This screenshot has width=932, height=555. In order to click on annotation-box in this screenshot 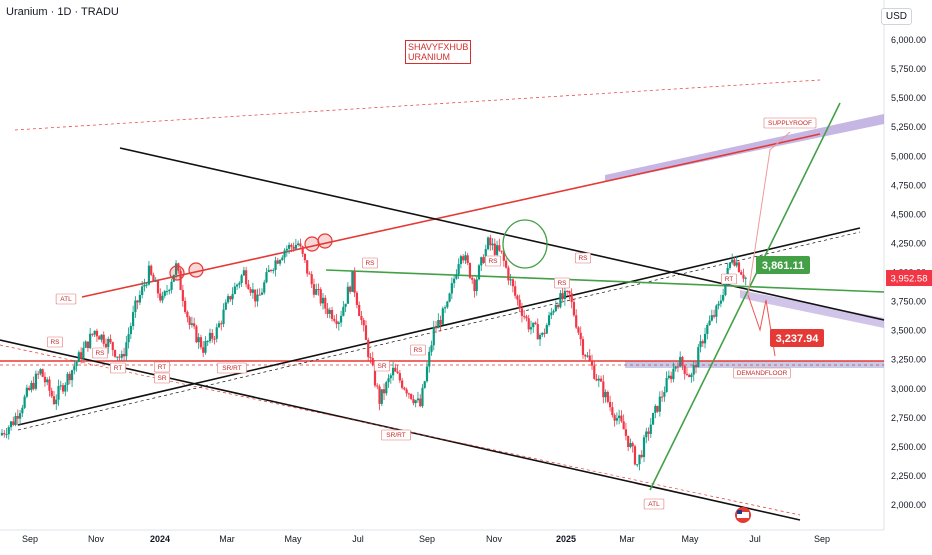, I will do `click(66, 299)`.